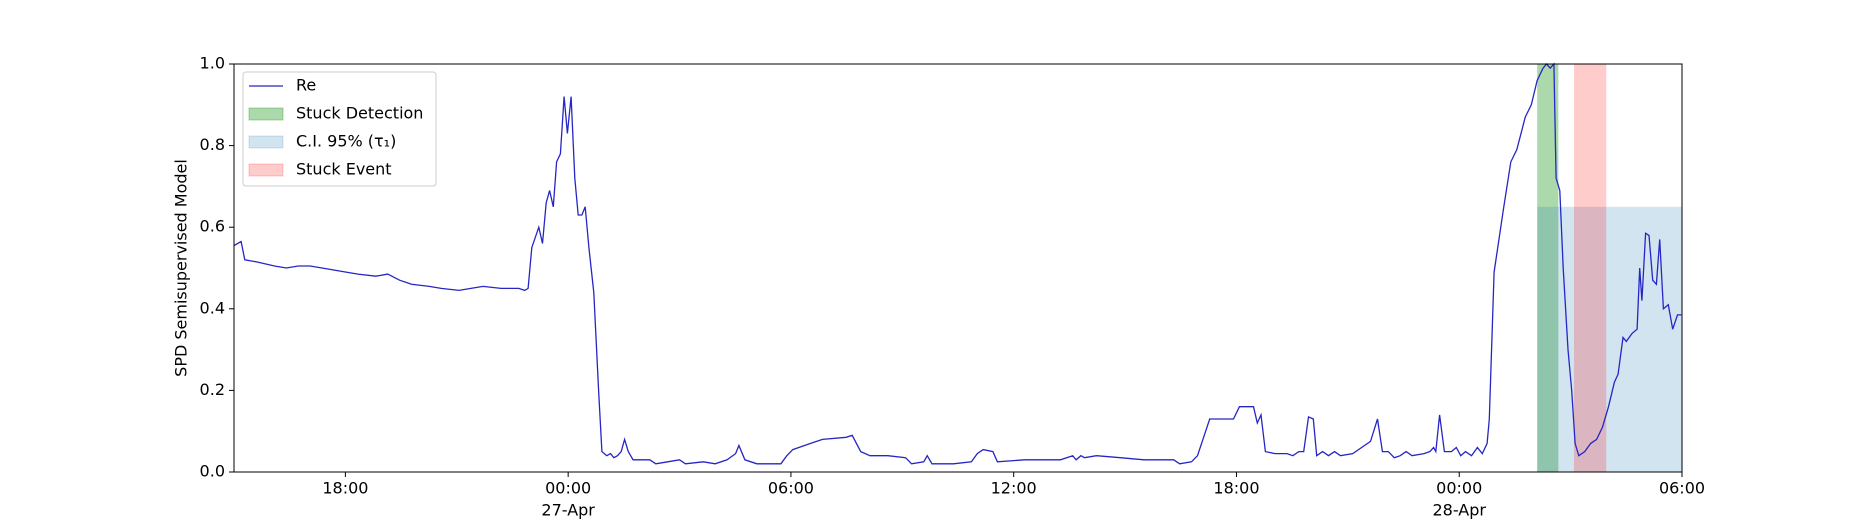 The image size is (1850, 525). I want to click on legend-label: Stuck Event, so click(344, 169).